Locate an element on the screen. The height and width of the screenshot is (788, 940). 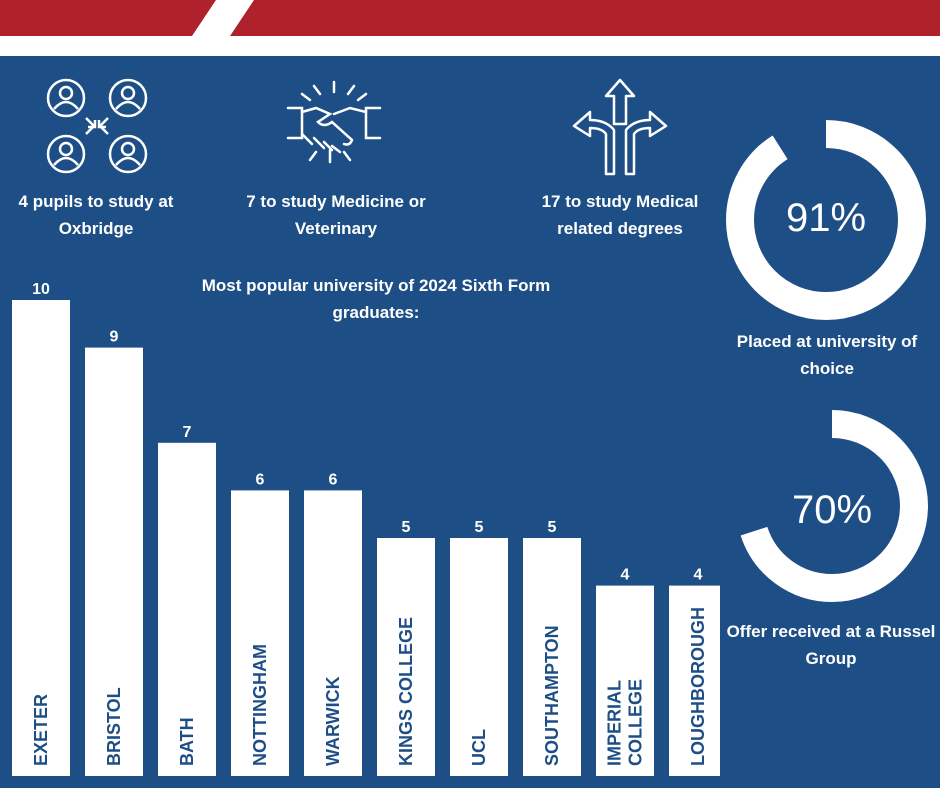
bar-warwick is located at coordinates (333, 633).